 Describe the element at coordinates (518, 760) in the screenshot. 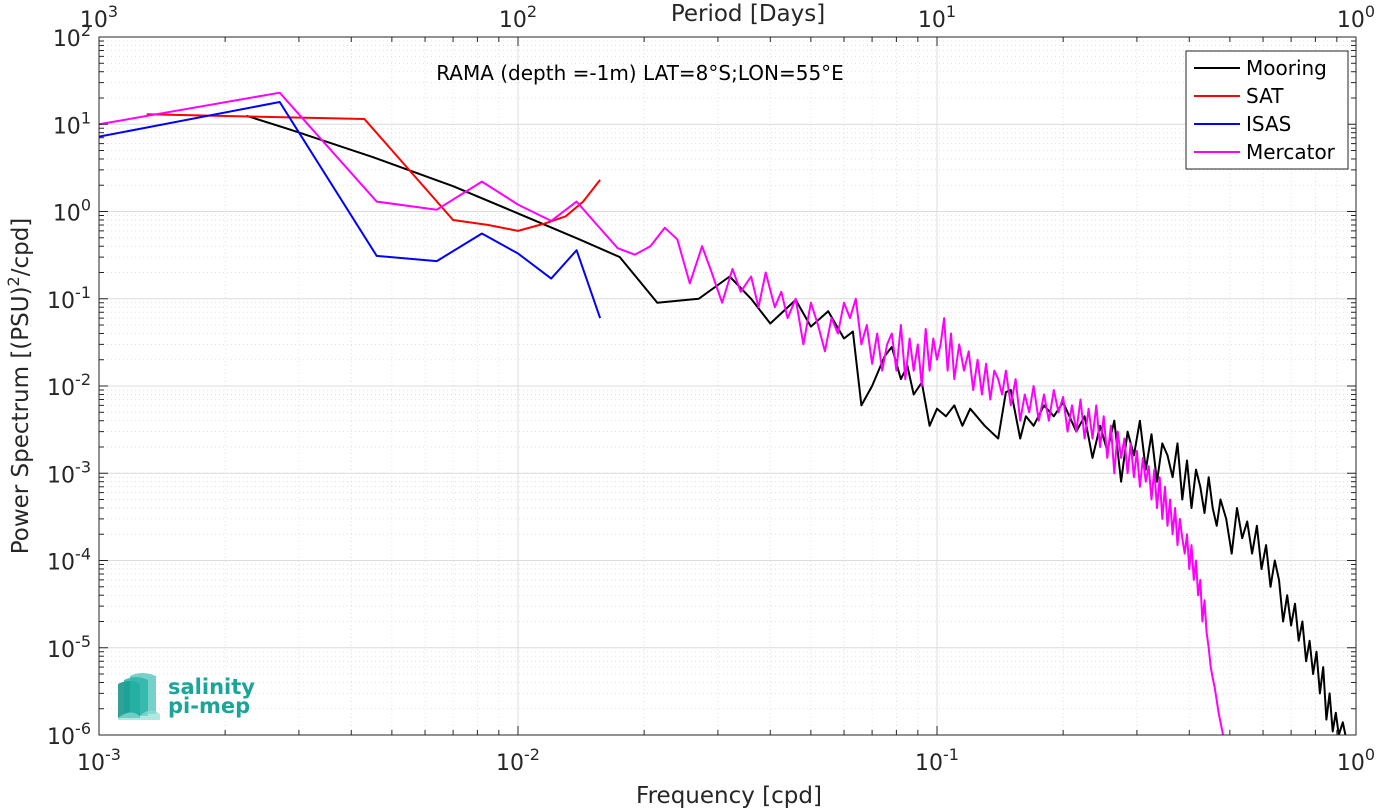

I see `x-tick-label: 10⁻²` at that location.